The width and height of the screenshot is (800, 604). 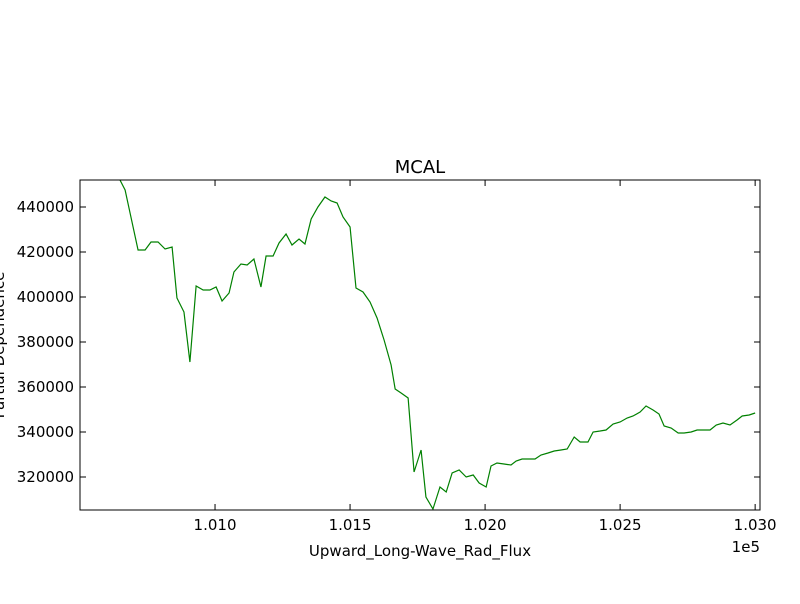 I want to click on x-axis-label: Upward_Long-Wave_Rad_Flux, so click(x=420, y=551).